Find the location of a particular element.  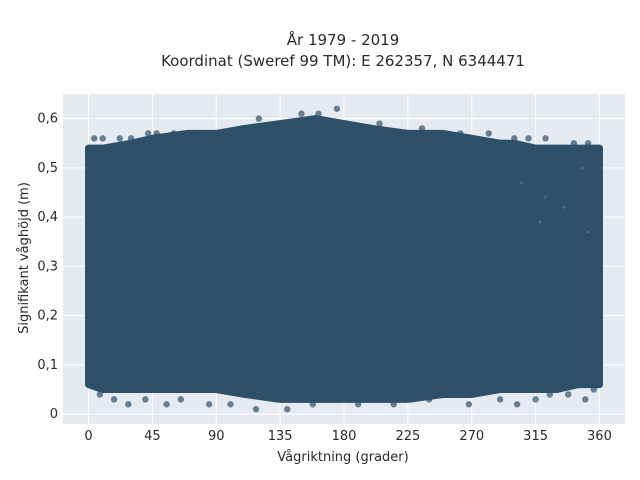

x-tick-label: 45 is located at coordinates (152, 436).